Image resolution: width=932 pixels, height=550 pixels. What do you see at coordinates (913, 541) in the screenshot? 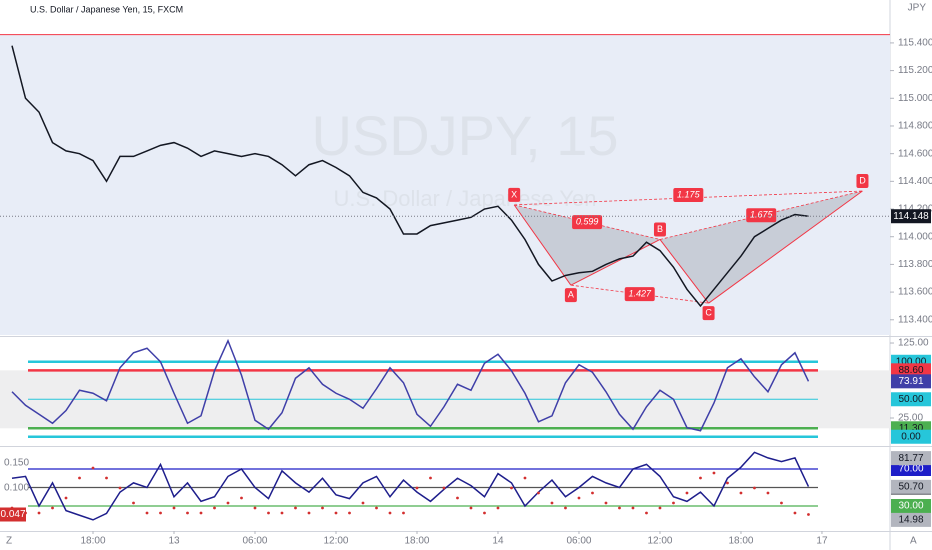
I see `corner-label: A` at bounding box center [913, 541].